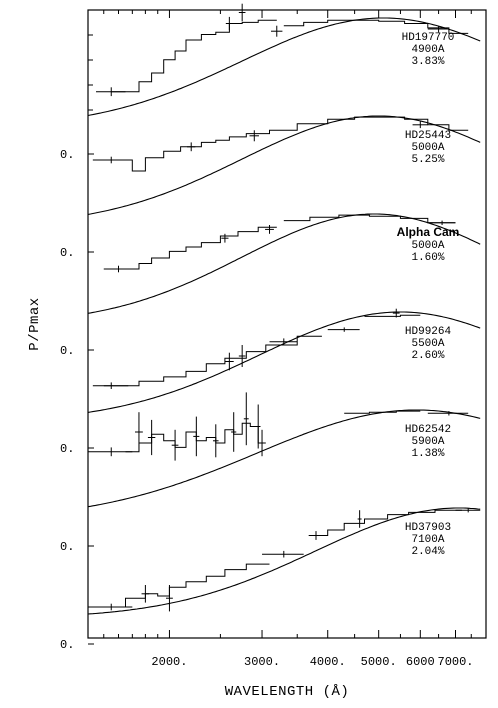 Image resolution: width=498 pixels, height=708 pixels. I want to click on pmax-label: 3.83%, so click(427, 62).